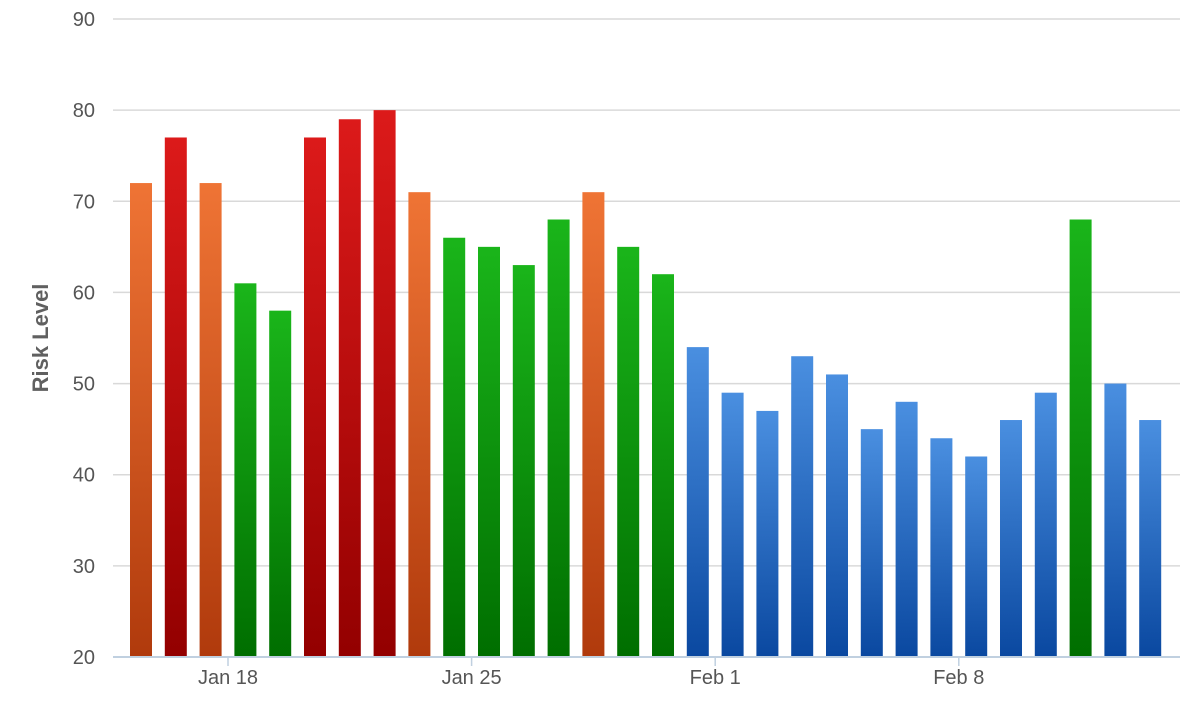 Image resolution: width=1200 pixels, height=725 pixels. What do you see at coordinates (84, 111) in the screenshot?
I see `y-tick-label: 80` at bounding box center [84, 111].